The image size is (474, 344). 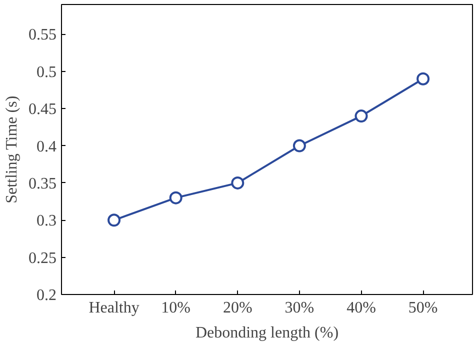 I want to click on y-tick-label: 0.45, so click(x=42, y=109).